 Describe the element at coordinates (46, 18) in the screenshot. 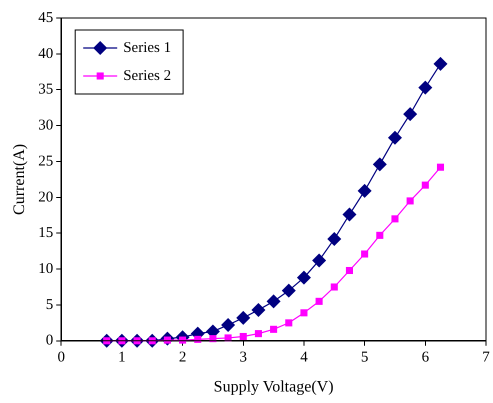

I see `y-tick-label: 45` at that location.